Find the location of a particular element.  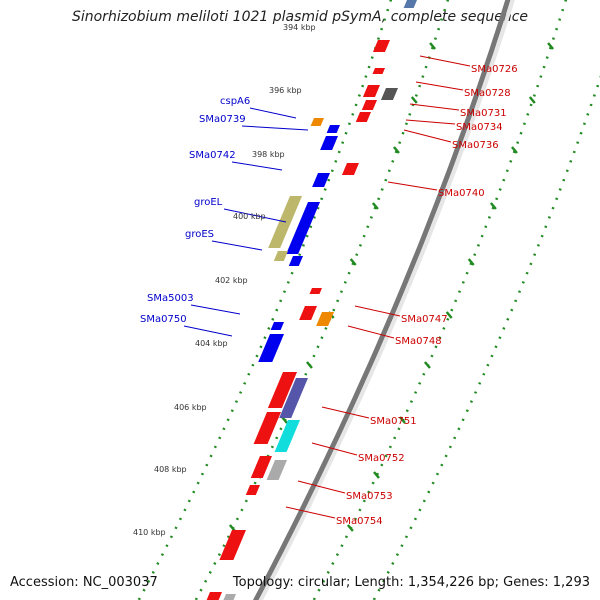

reverse-gene-label: SMa0754 is located at coordinates (359, 521).